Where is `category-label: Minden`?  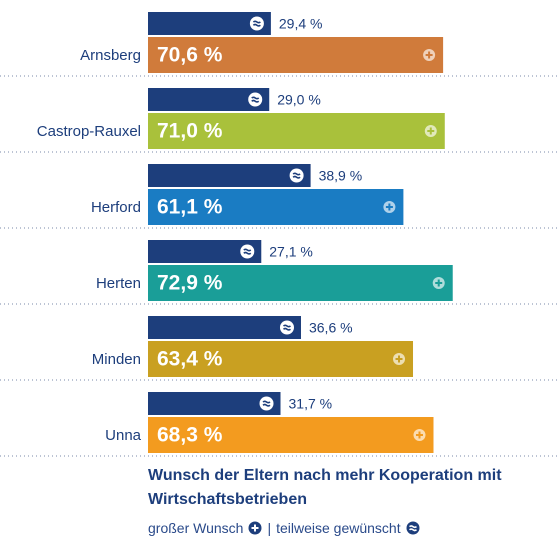 category-label: Minden is located at coordinates (116, 359).